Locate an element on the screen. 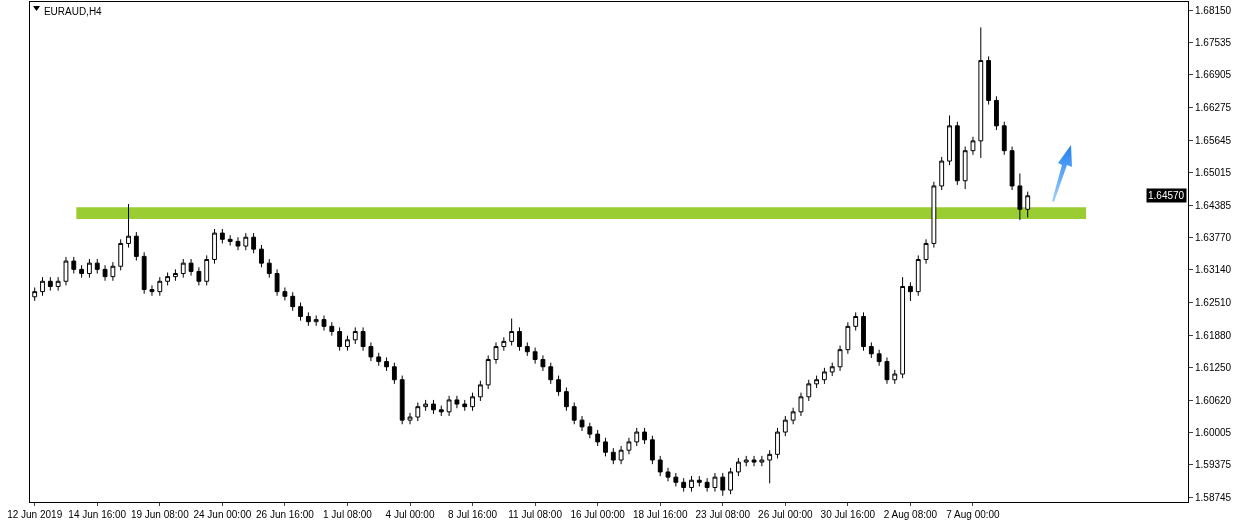 The height and width of the screenshot is (529, 1237). chart-title: EURAUD,H4 is located at coordinates (73, 11).